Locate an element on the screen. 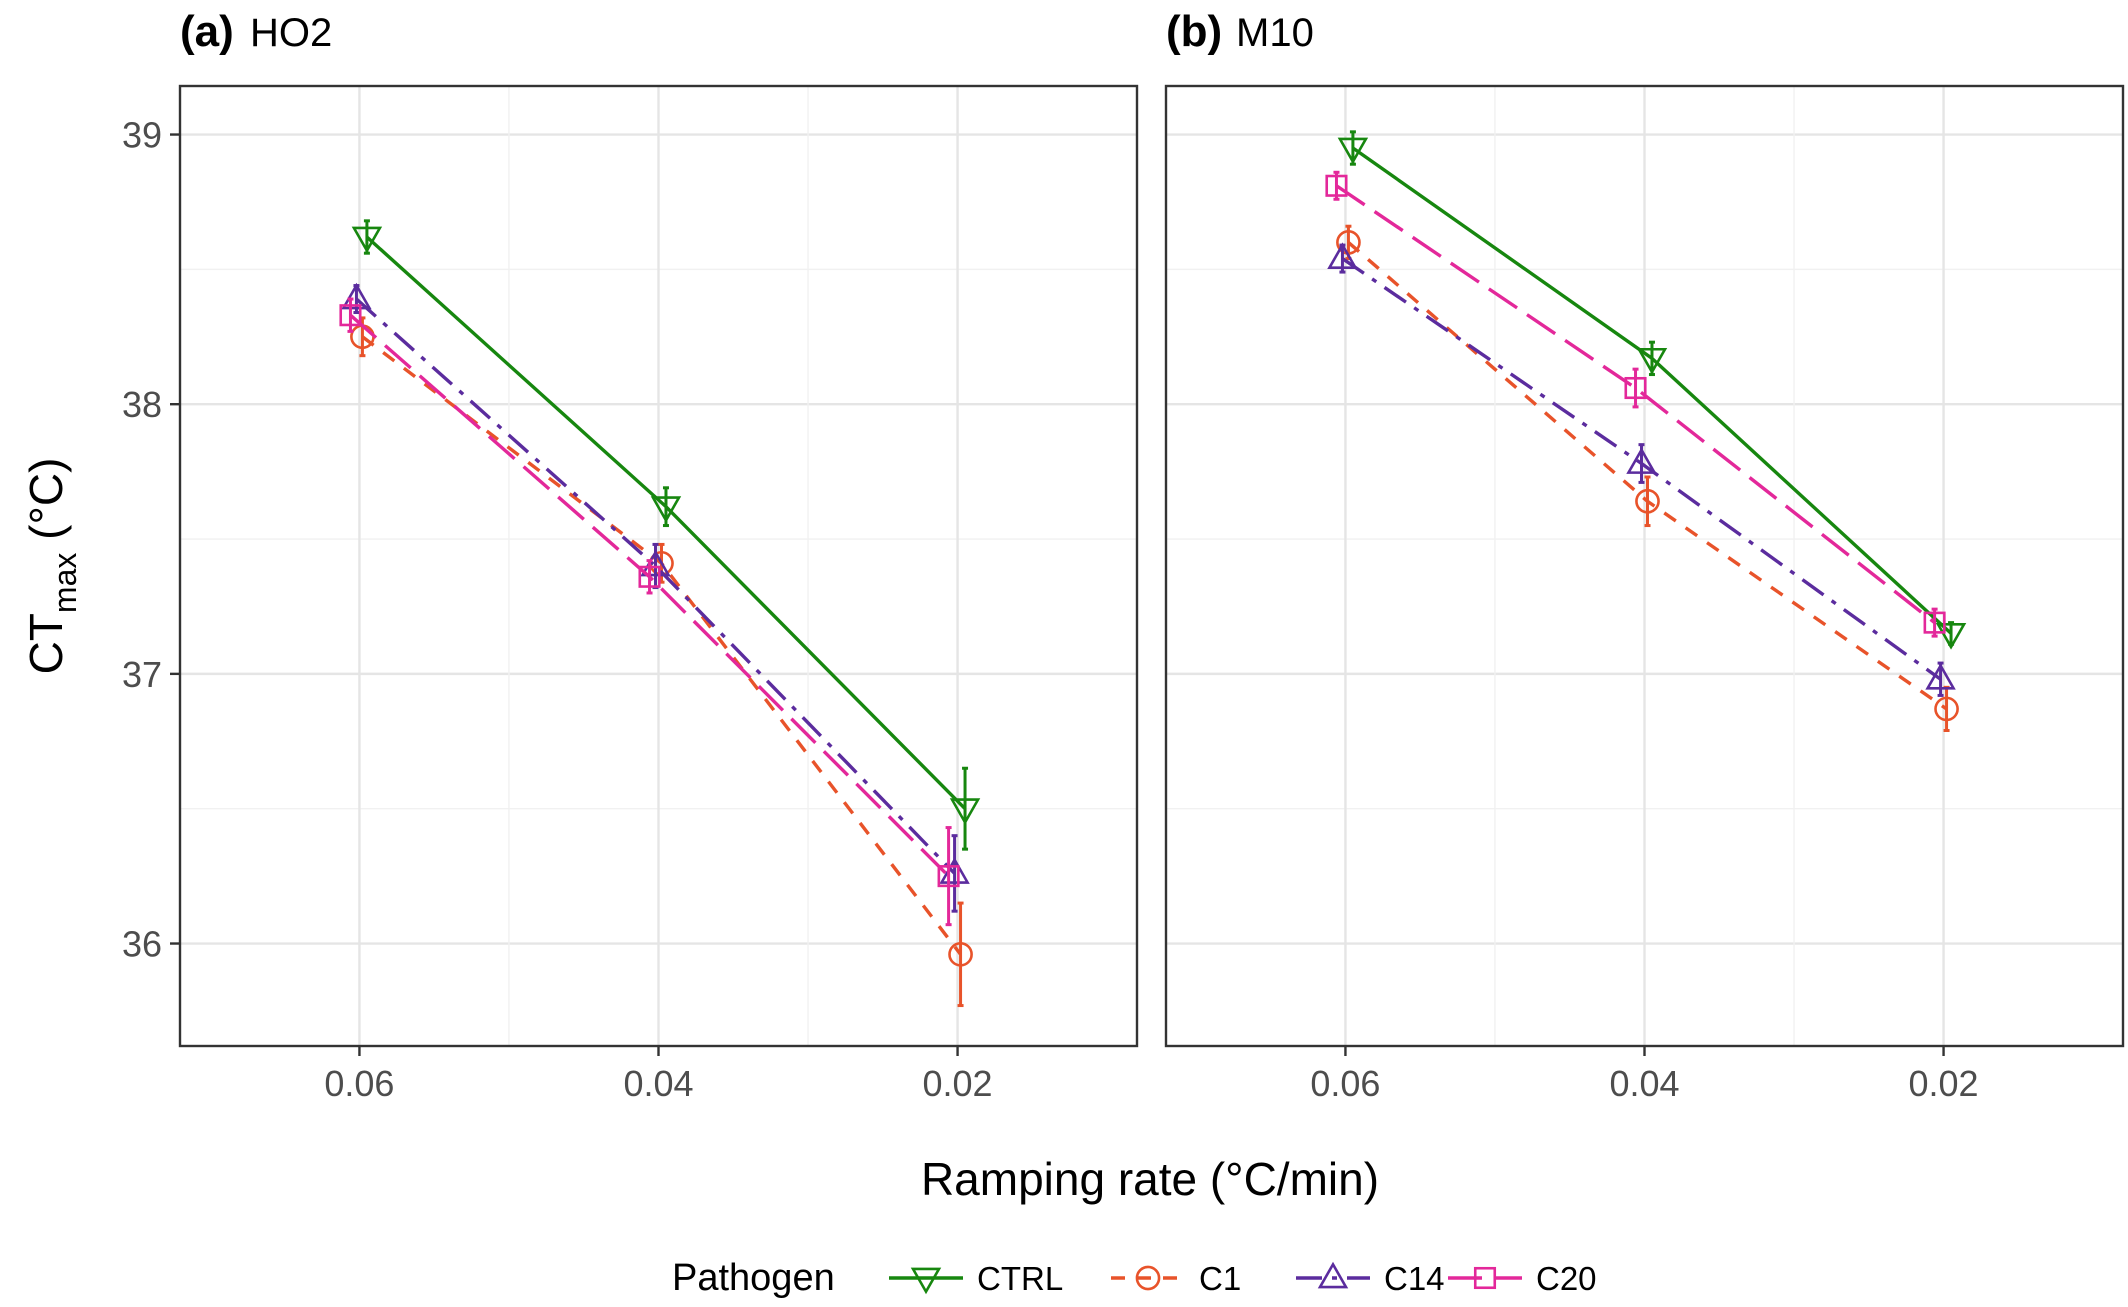  y-axis-title-text: CTmax (°C) is located at coordinates (51, 566).